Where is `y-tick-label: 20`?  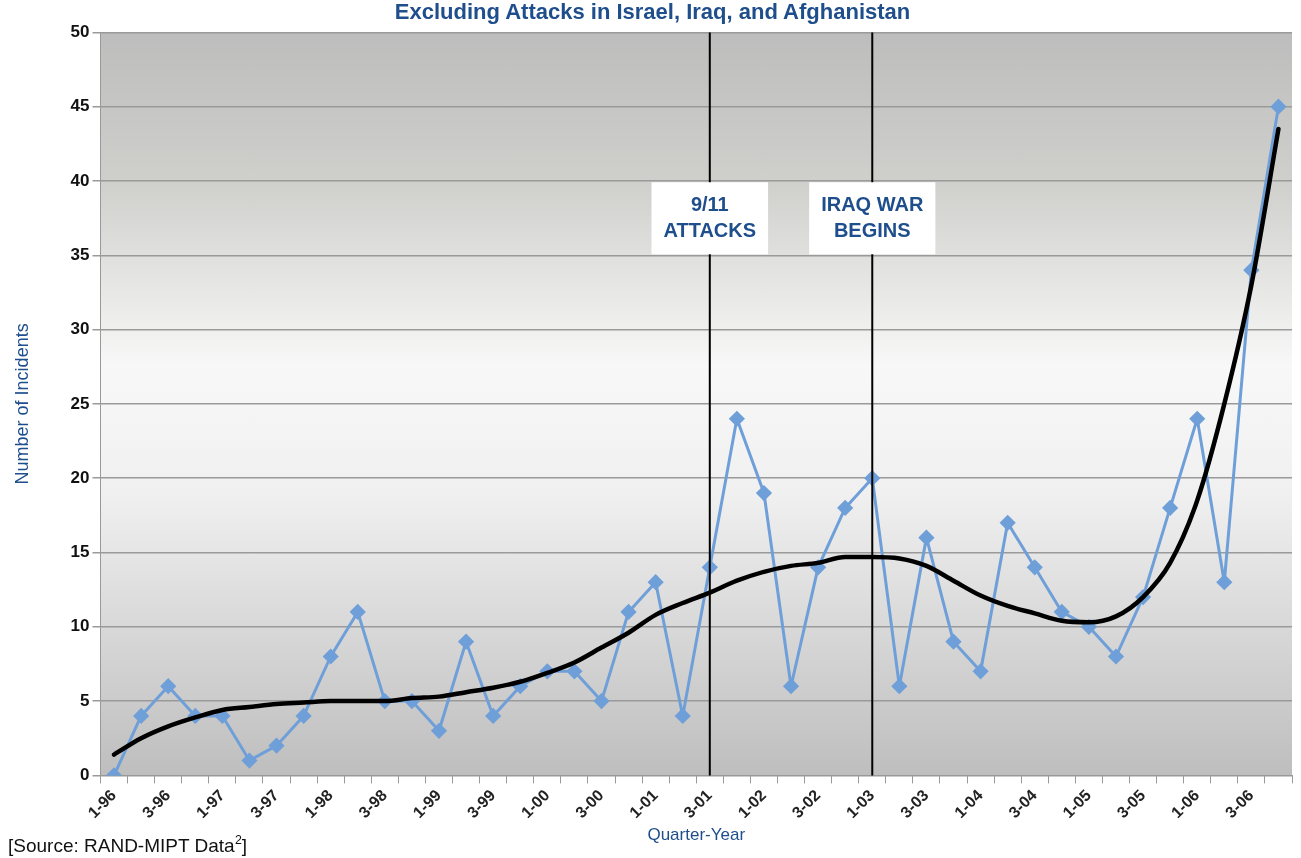
y-tick-label: 20 is located at coordinates (80, 477).